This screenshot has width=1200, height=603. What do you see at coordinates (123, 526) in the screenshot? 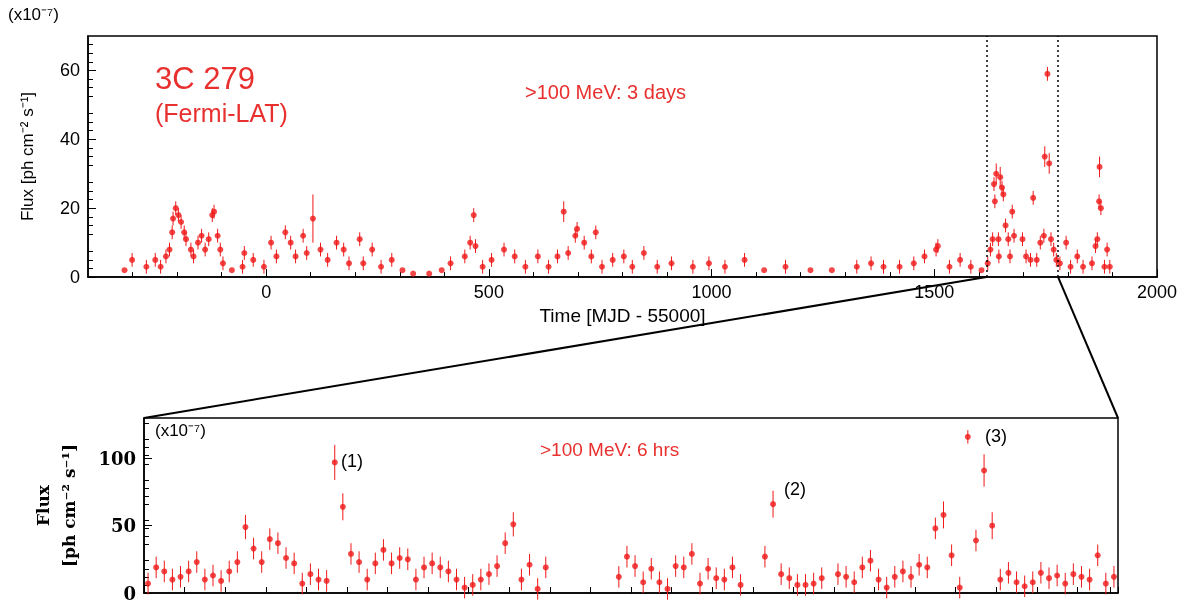
I see `y-tick-label: 50` at bounding box center [123, 526].